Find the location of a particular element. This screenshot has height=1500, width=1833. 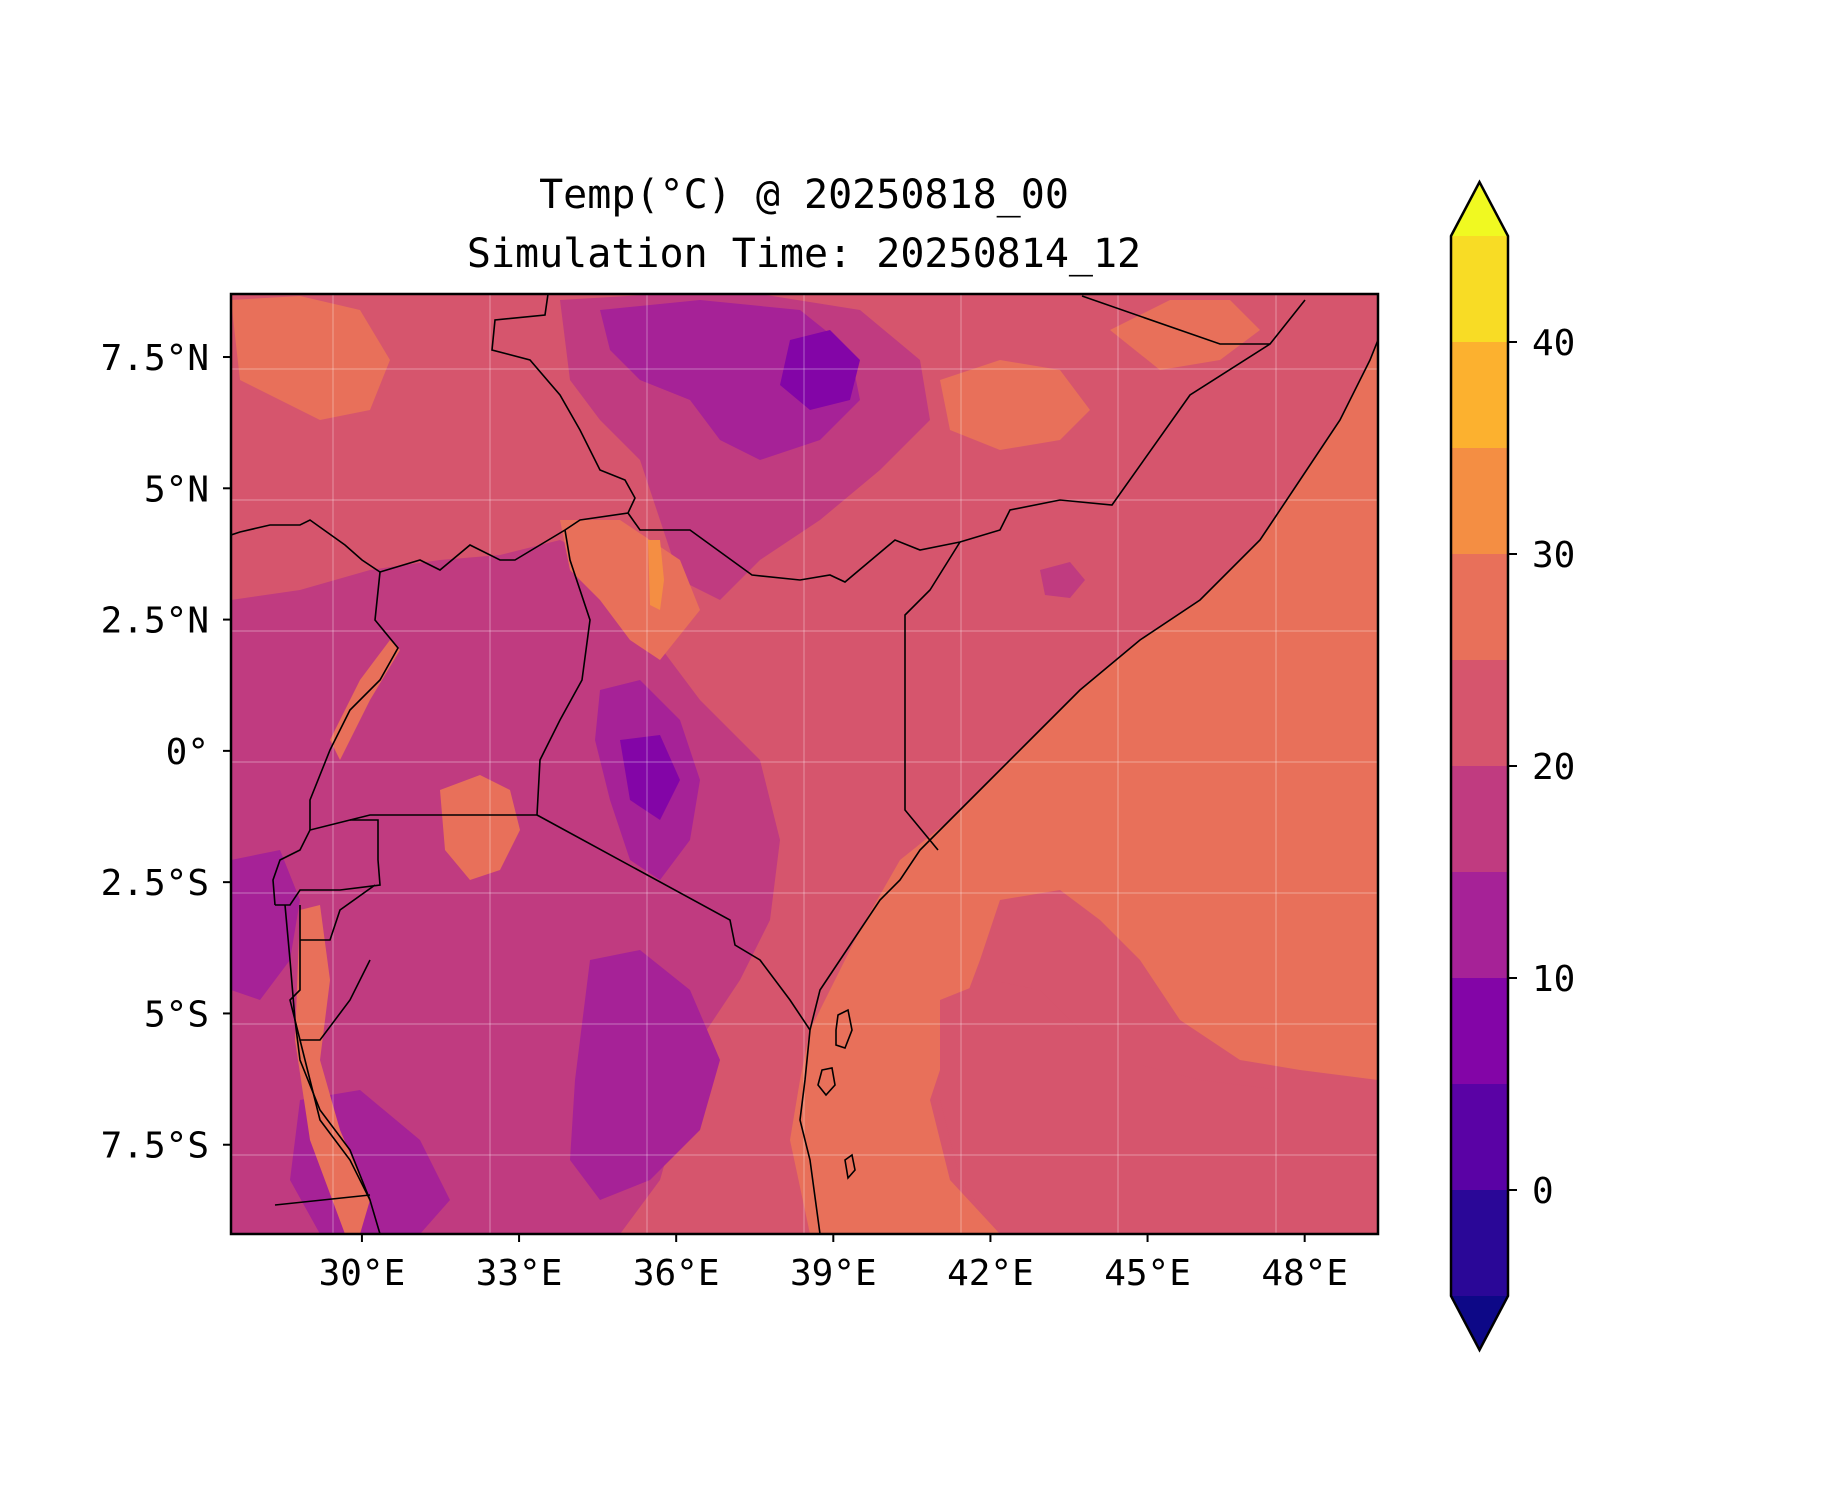

y-tick-label: 7.5°S is located at coordinates (155, 1146).